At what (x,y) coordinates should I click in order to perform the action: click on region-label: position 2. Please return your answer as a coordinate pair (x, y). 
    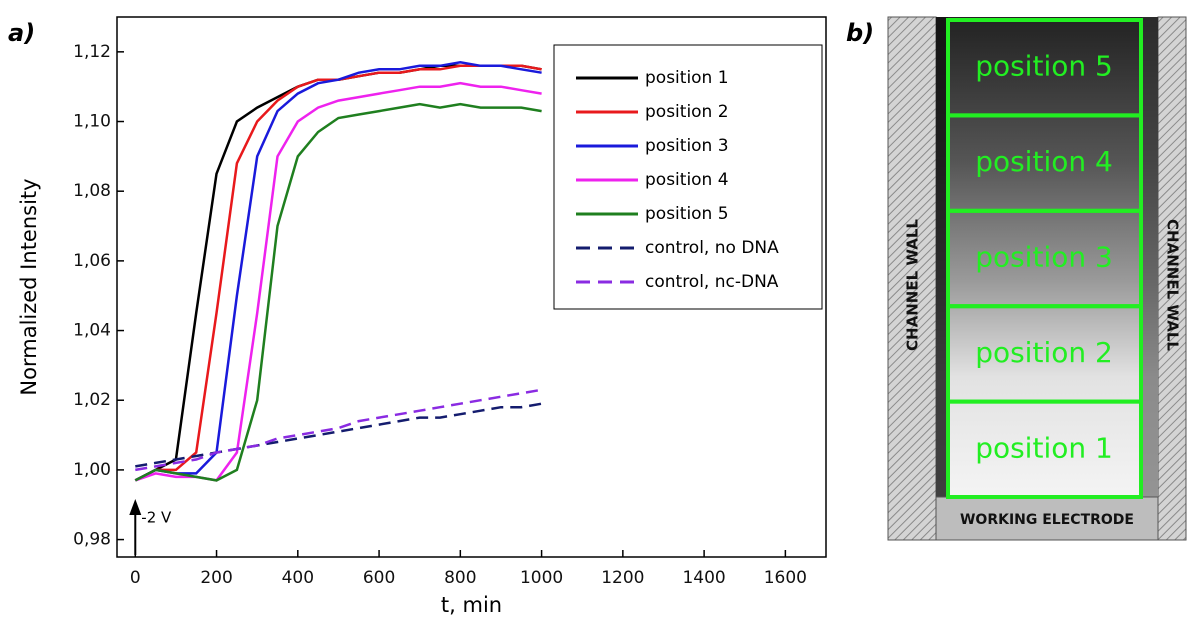
    Looking at the image, I should click on (1044, 352).